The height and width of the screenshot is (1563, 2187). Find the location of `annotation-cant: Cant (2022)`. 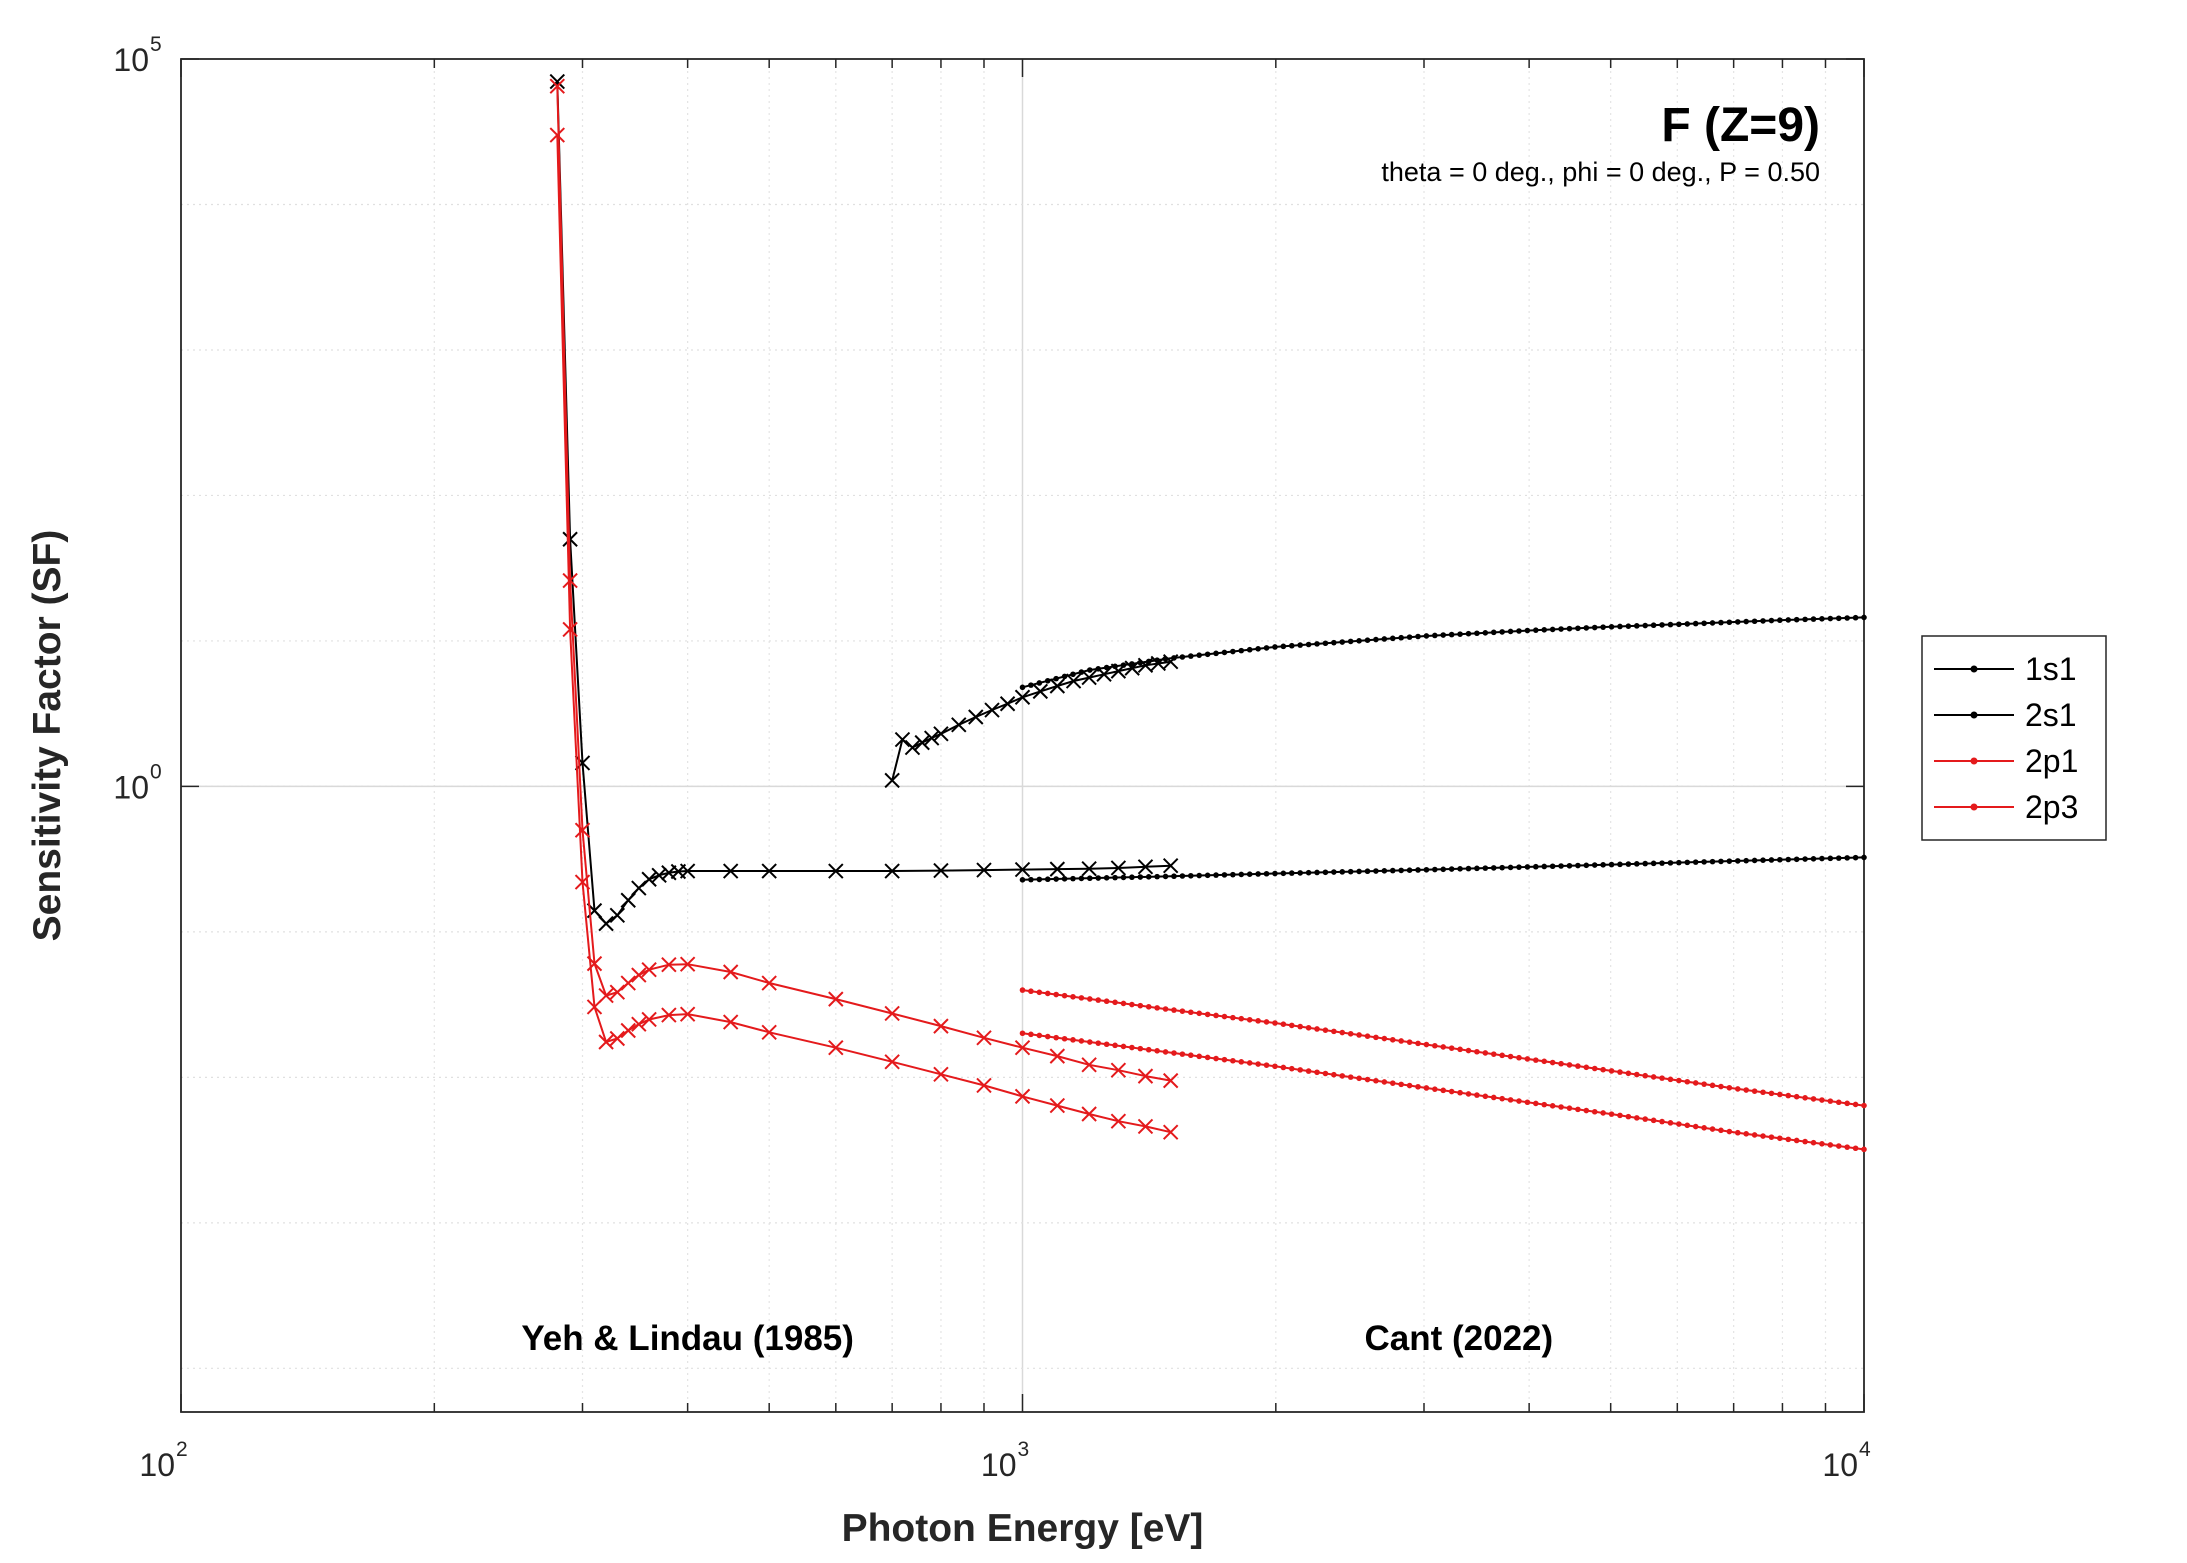

annotation-cant: Cant (2022) is located at coordinates (1458, 1338).